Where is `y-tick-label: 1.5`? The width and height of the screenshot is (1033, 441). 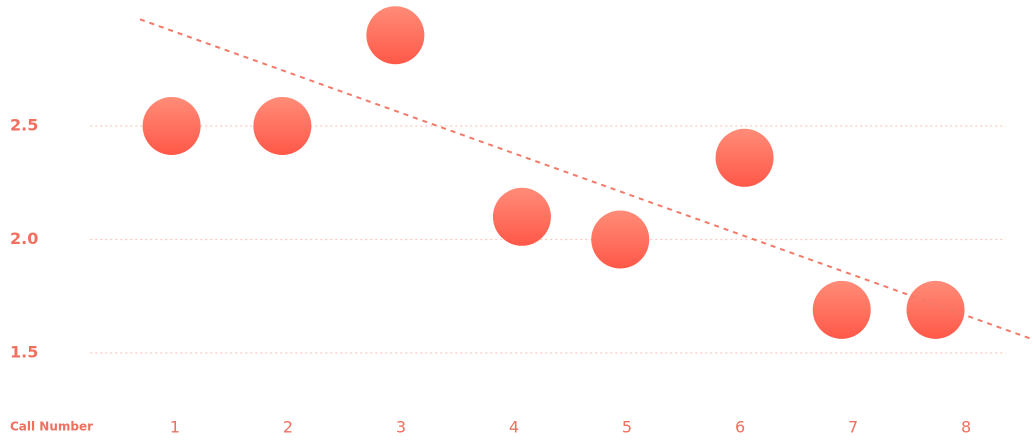
y-tick-label: 1.5 is located at coordinates (24, 352).